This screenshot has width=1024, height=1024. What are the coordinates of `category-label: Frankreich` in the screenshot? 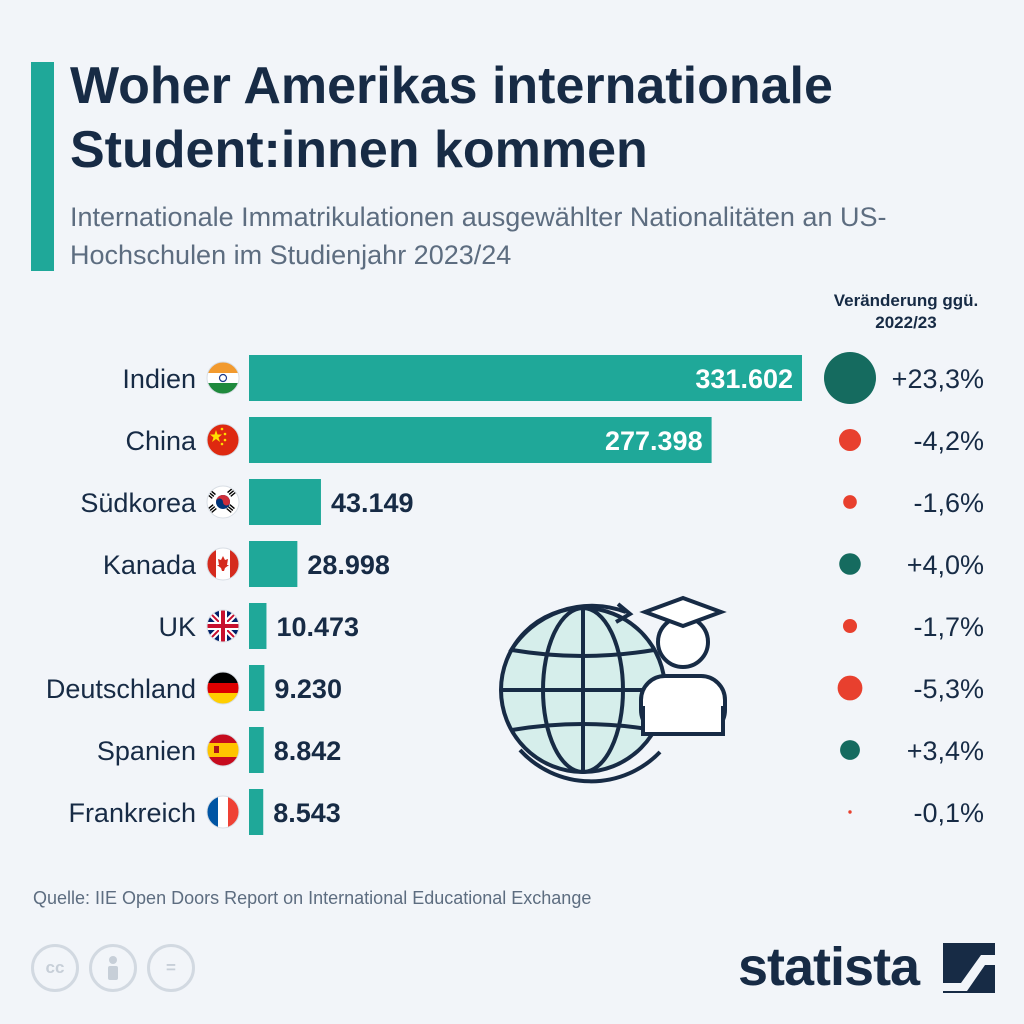 It's located at (132, 813).